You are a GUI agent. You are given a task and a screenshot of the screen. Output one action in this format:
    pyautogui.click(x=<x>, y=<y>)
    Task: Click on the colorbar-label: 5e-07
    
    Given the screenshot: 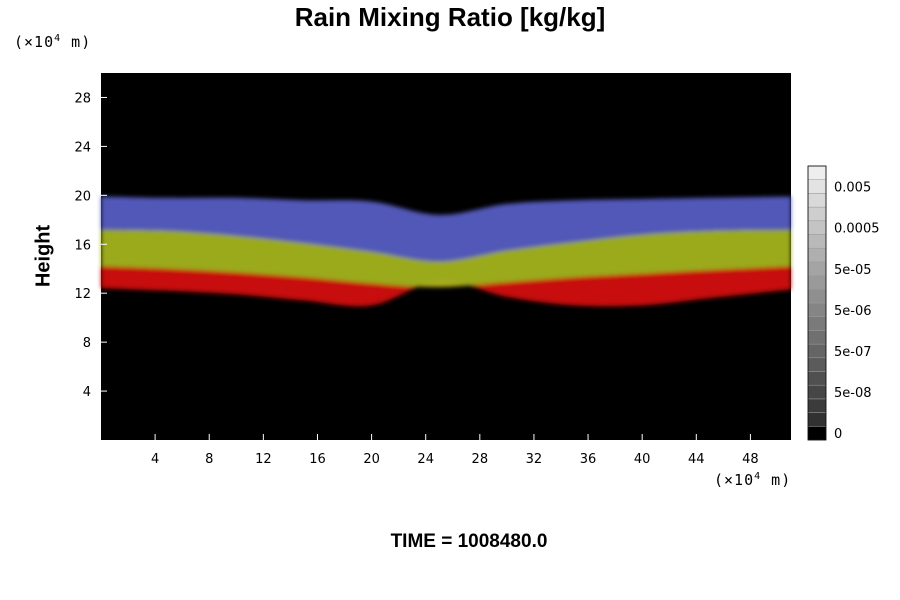 What is the action you would take?
    pyautogui.click(x=853, y=352)
    